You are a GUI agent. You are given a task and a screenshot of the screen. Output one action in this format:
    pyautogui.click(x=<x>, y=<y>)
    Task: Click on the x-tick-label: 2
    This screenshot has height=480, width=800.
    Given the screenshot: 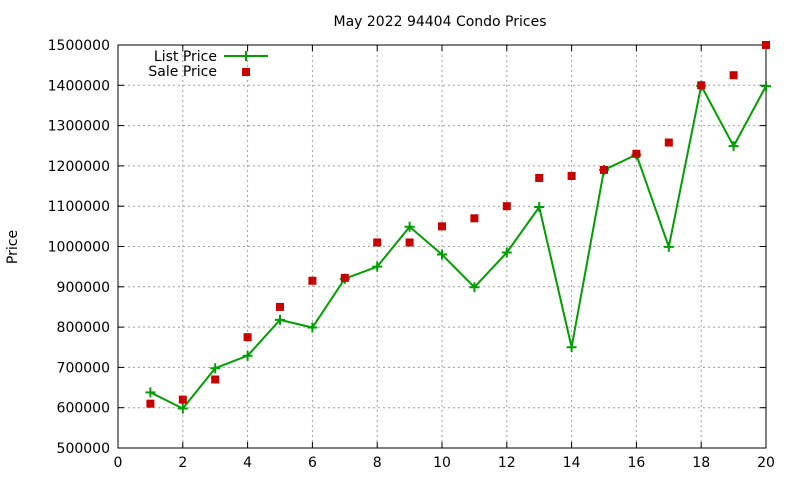 What is the action you would take?
    pyautogui.click(x=182, y=463)
    